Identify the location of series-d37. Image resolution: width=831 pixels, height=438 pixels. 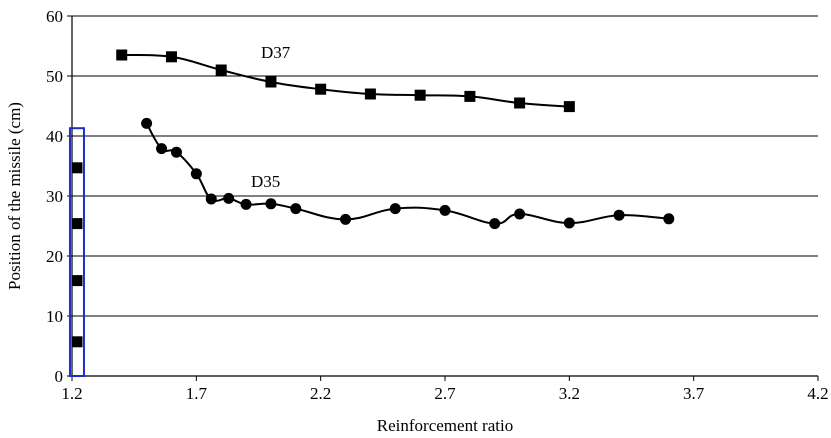
(345, 81).